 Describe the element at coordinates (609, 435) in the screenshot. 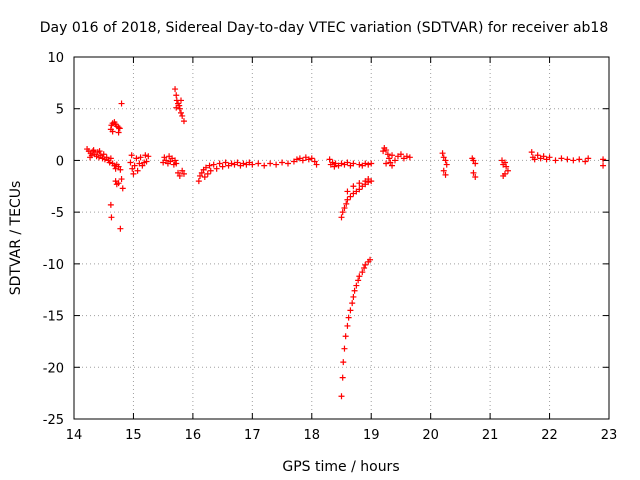

I see `x-tick-label: 23` at that location.